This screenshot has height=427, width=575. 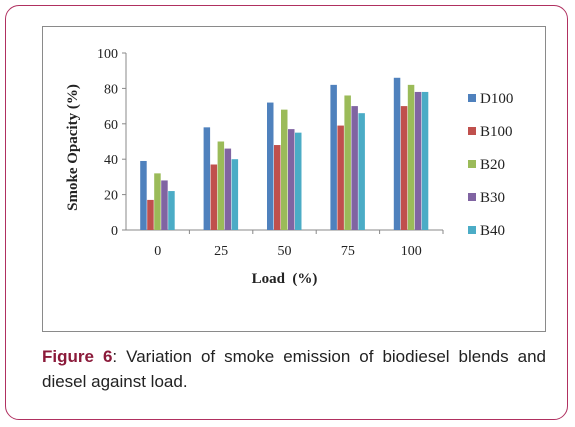 I want to click on y-axis-title: Smoke Opacity (%), so click(x=73, y=147).